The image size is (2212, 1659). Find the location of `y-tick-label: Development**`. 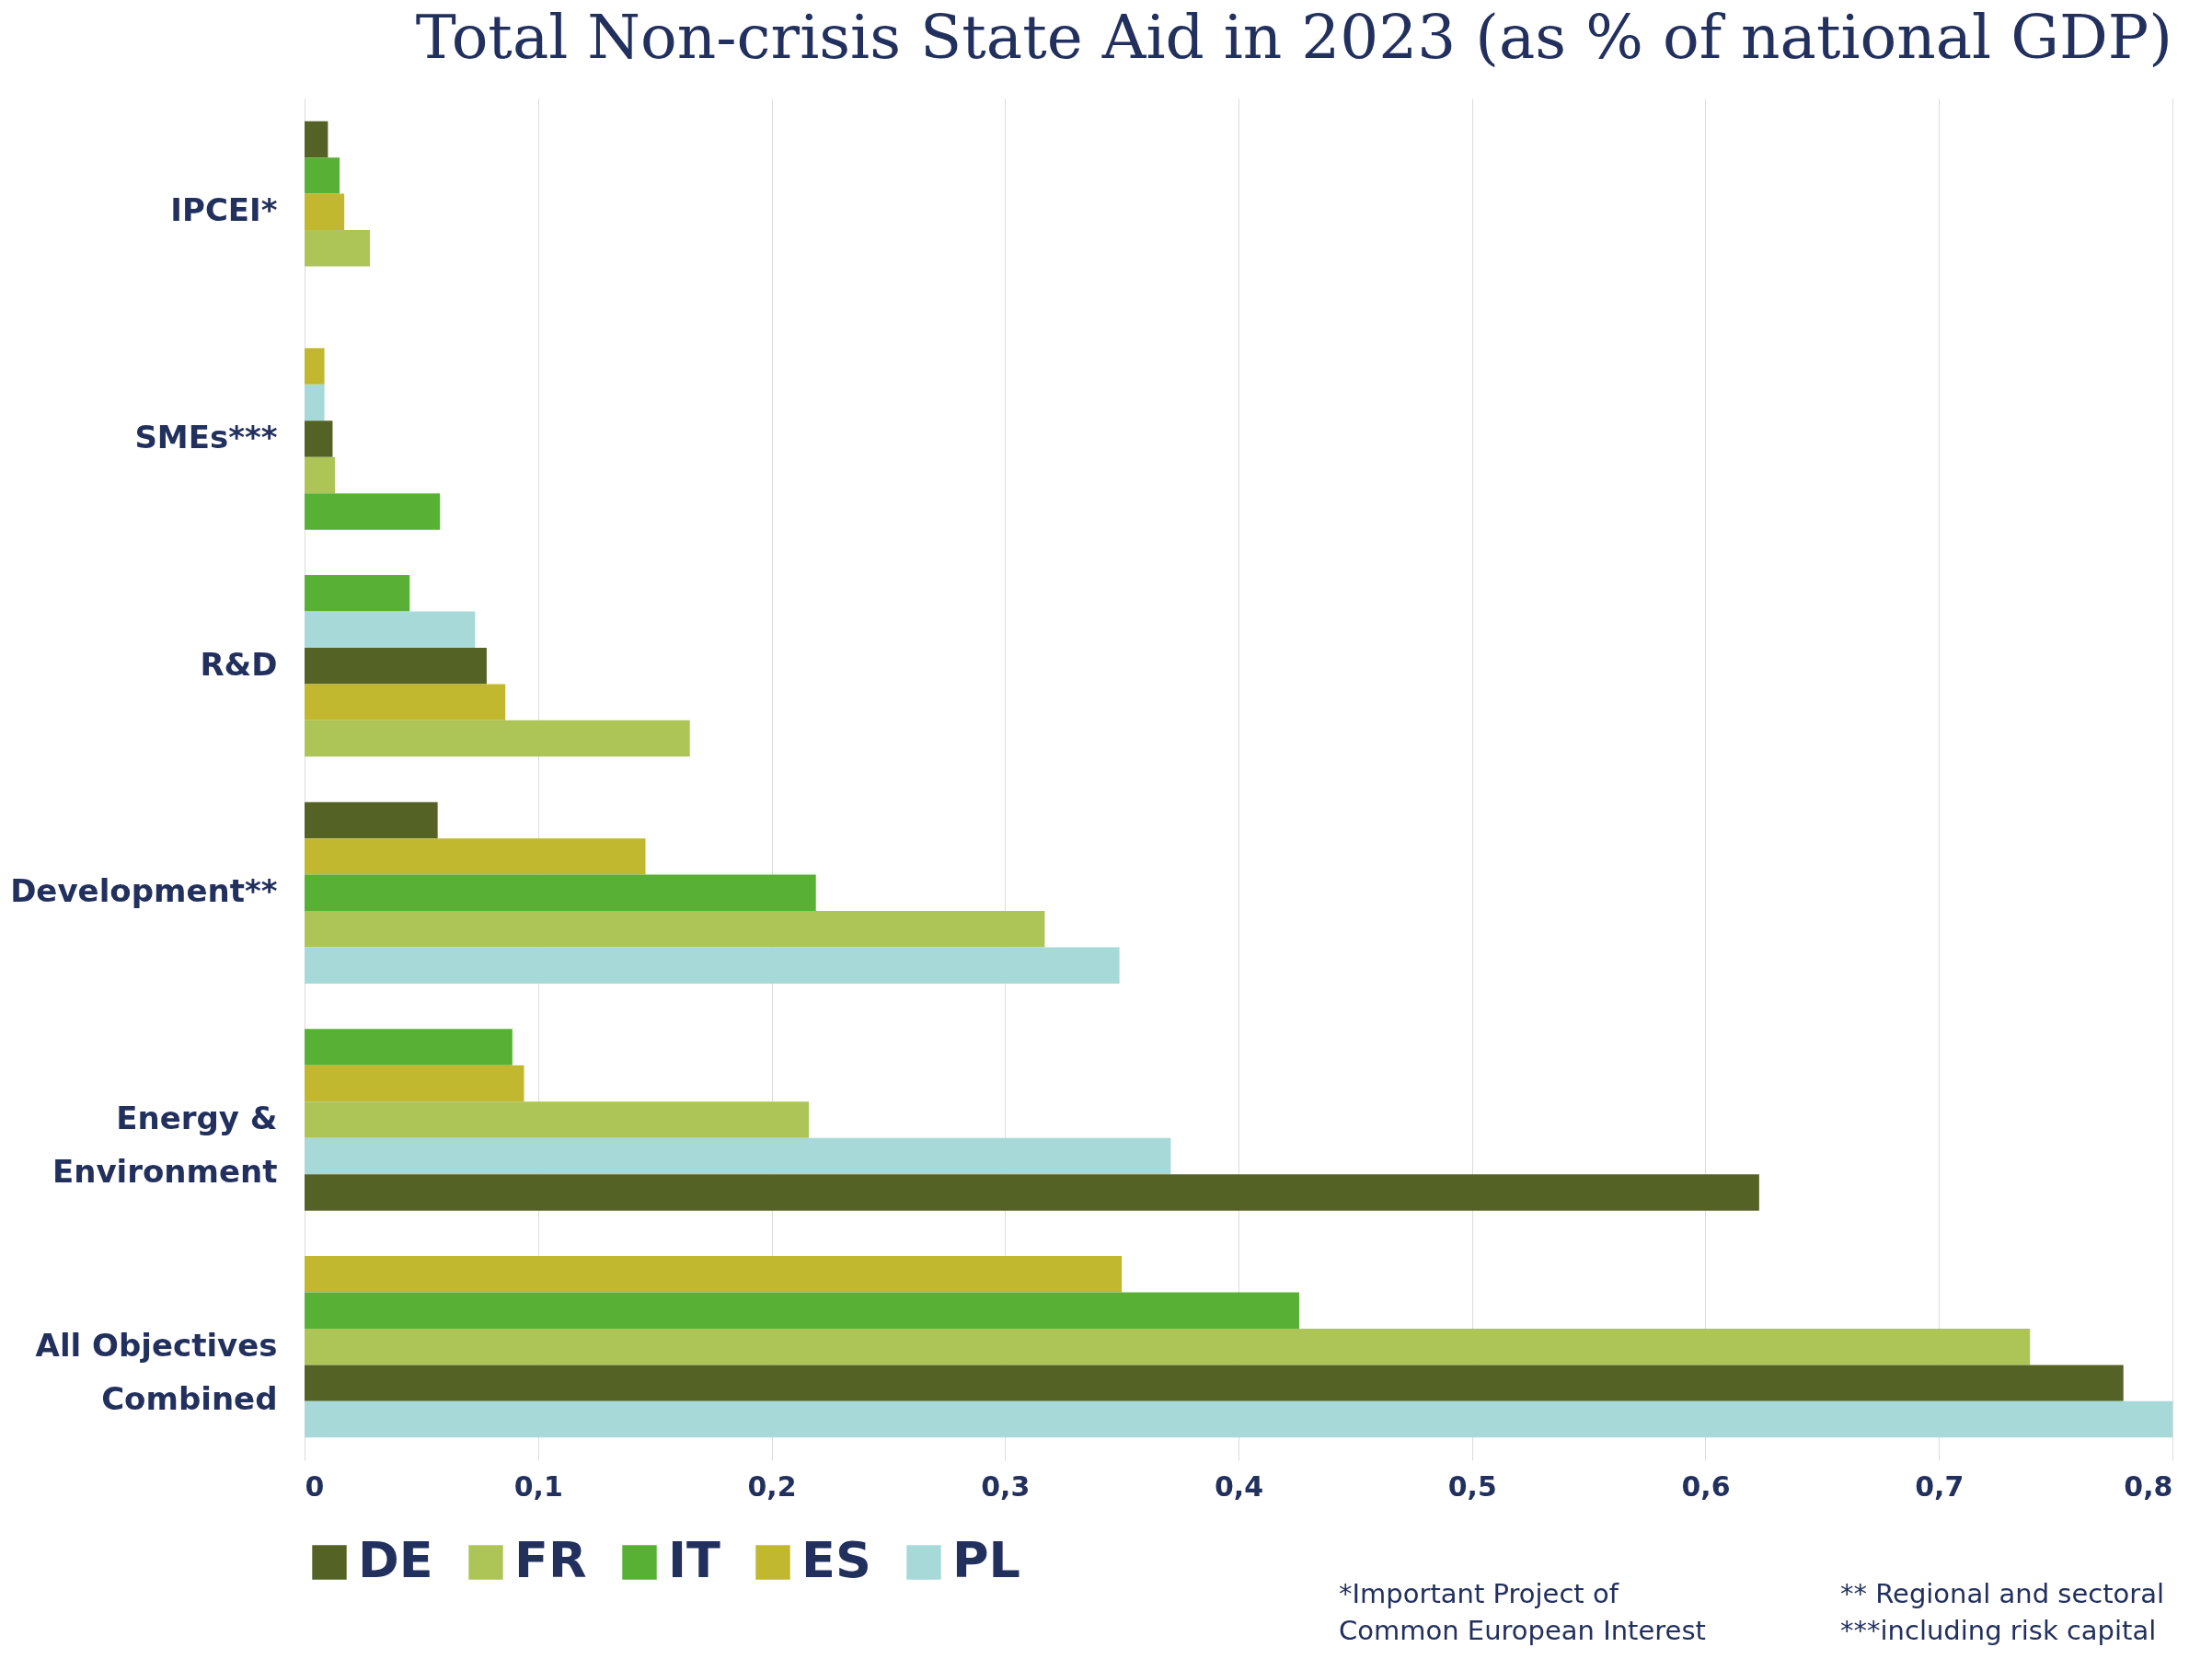

y-tick-label: Development** is located at coordinates (144, 891).